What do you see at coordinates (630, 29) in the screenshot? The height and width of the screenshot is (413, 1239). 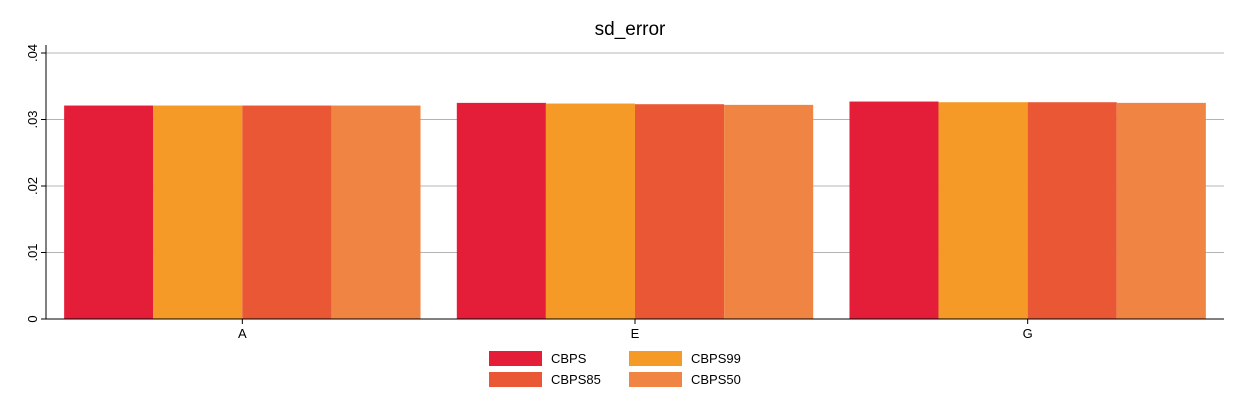 I see `chart-title: sd_error` at bounding box center [630, 29].